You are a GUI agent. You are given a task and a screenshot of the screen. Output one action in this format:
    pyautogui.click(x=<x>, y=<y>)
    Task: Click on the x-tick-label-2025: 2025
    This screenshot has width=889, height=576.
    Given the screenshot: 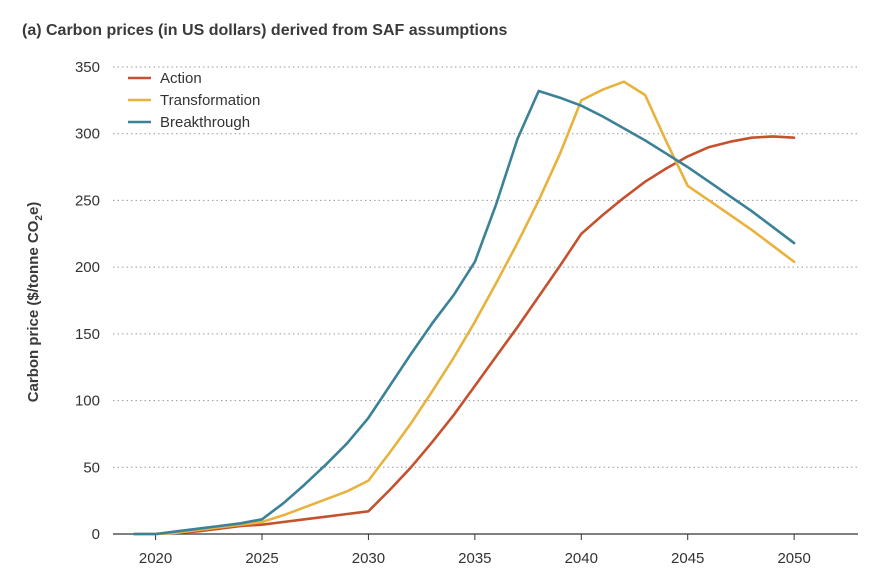 What is the action you would take?
    pyautogui.click(x=261, y=558)
    